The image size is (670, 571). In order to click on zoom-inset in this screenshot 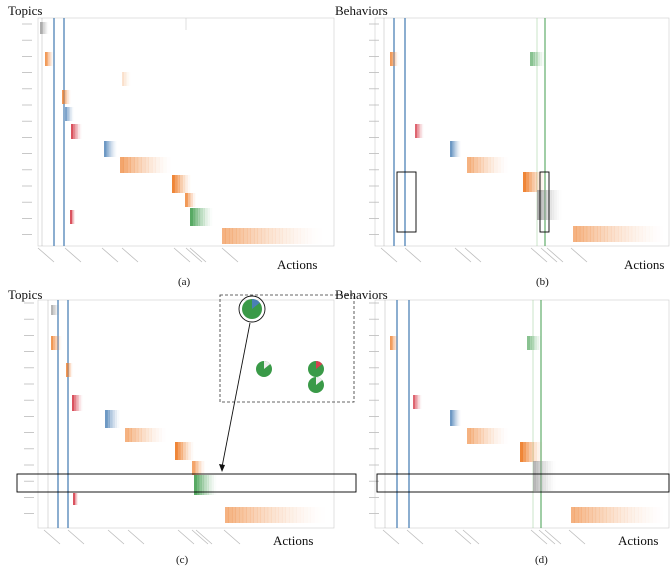, I will do `click(287, 348)`.